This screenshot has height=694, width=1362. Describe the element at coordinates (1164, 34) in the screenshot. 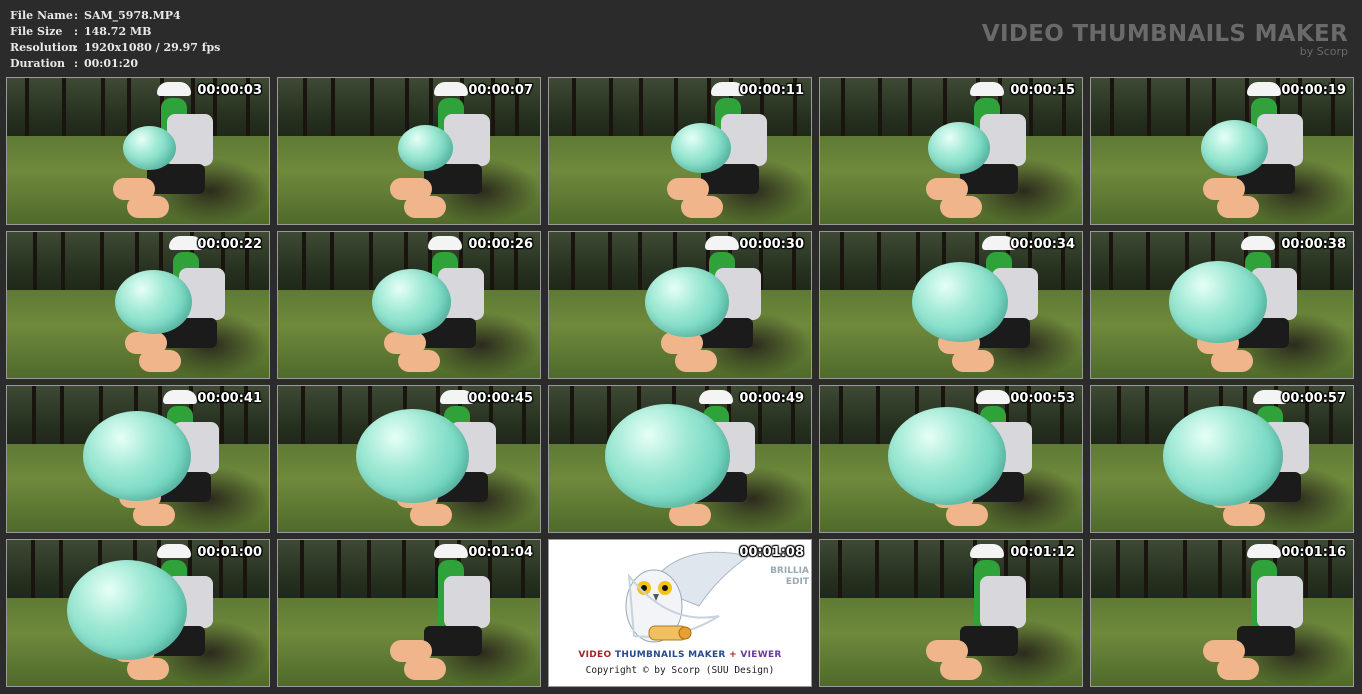

I see `brand-title: VIDEO THUMBNAILS MAKER` at that location.